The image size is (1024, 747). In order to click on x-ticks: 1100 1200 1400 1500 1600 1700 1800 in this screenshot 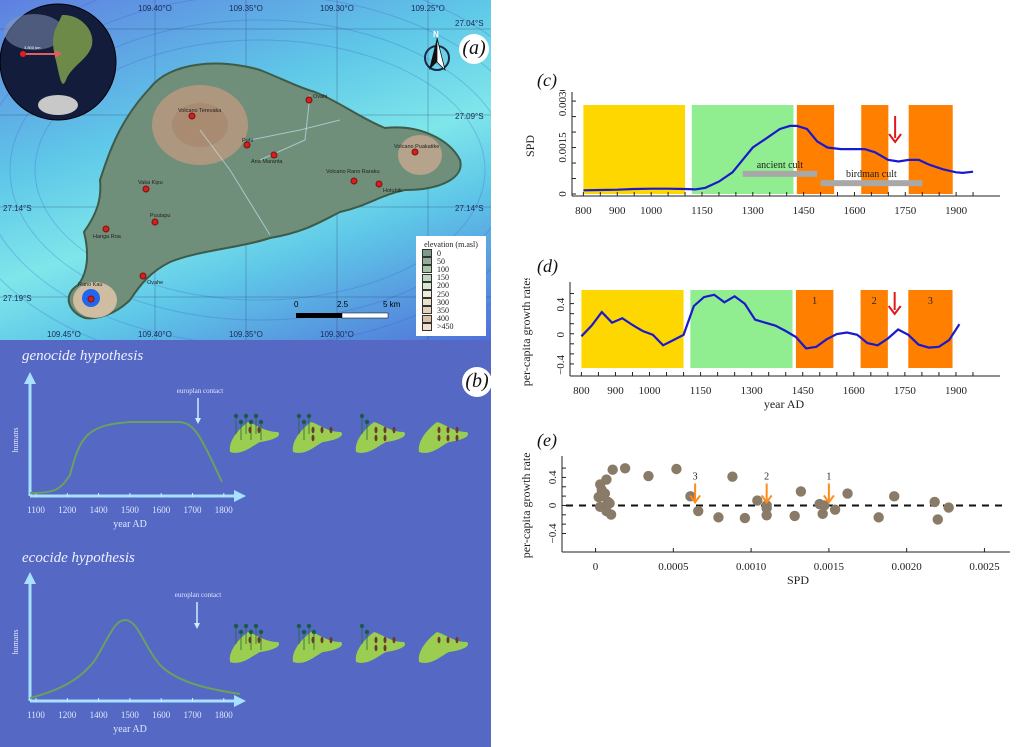, I will do `click(130, 504)`.